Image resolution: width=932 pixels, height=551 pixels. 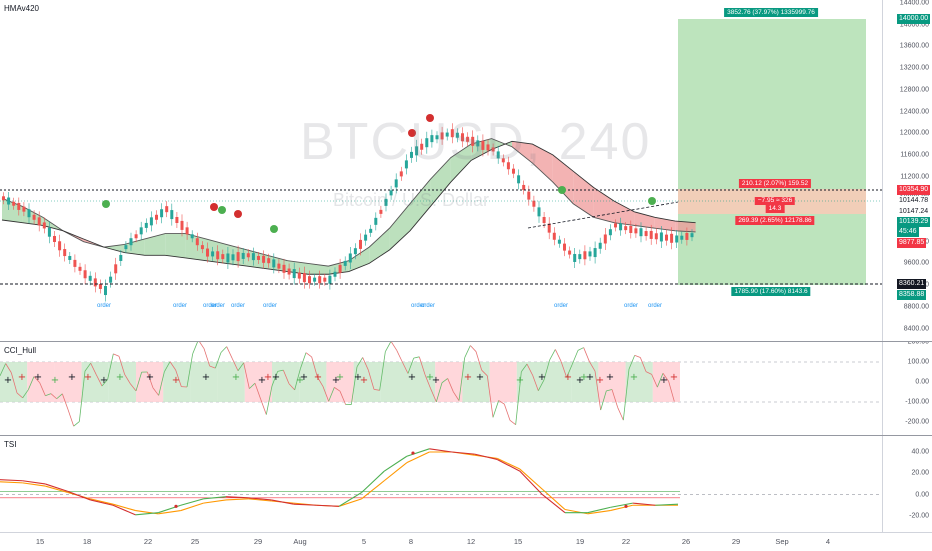 What do you see at coordinates (911, 243) in the screenshot?
I see `stop-entry-tag: 9877.85` at bounding box center [911, 243].